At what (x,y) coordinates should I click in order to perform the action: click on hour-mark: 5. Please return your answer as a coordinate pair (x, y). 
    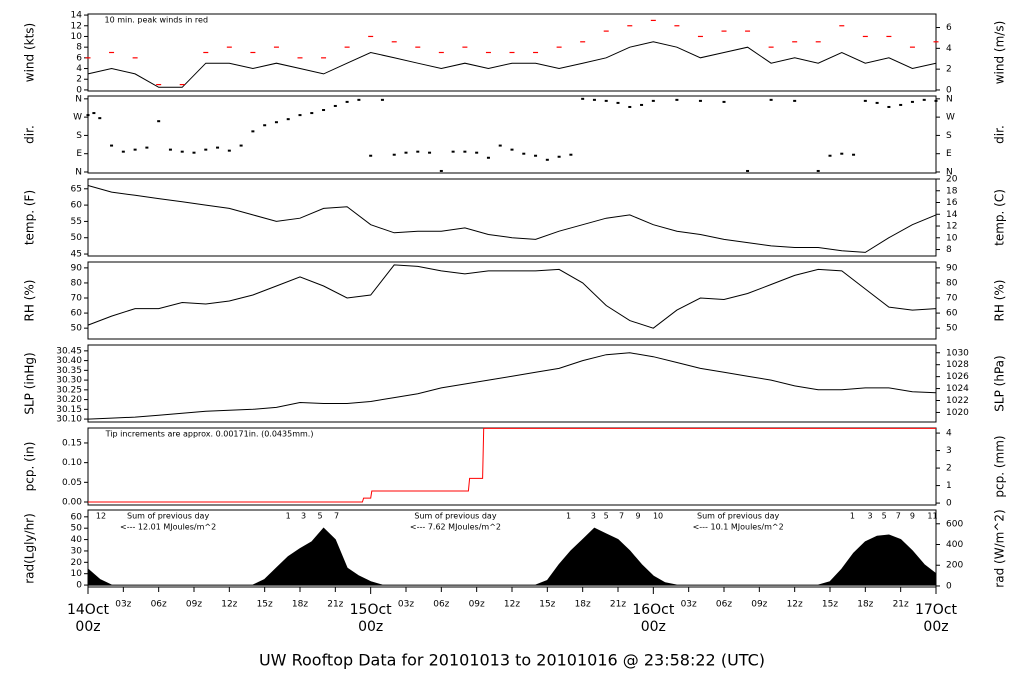
    Looking at the image, I should click on (884, 516).